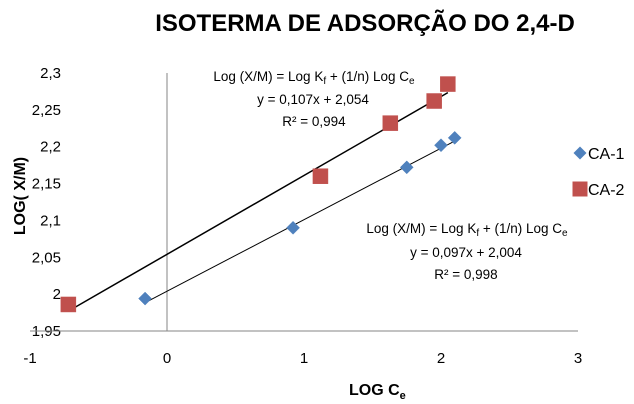 The width and height of the screenshot is (634, 404). What do you see at coordinates (50, 147) in the screenshot?
I see `y-tick-label: 2,2` at bounding box center [50, 147].